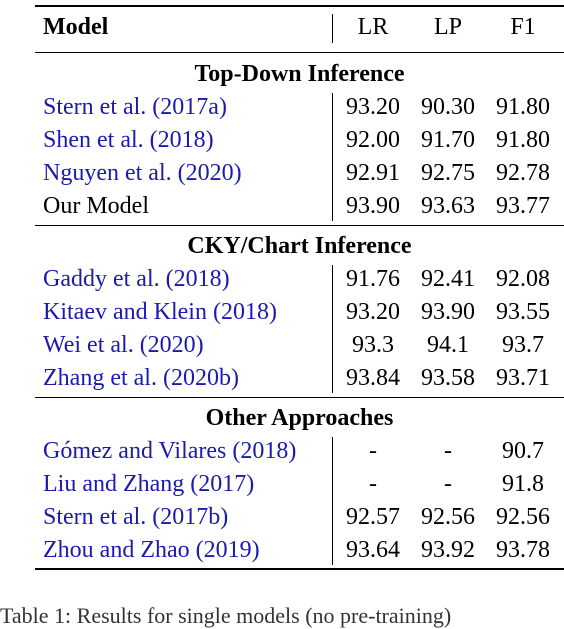 The height and width of the screenshot is (629, 564). I want to click on model-name: Wei et al. (2020), so click(123, 345).